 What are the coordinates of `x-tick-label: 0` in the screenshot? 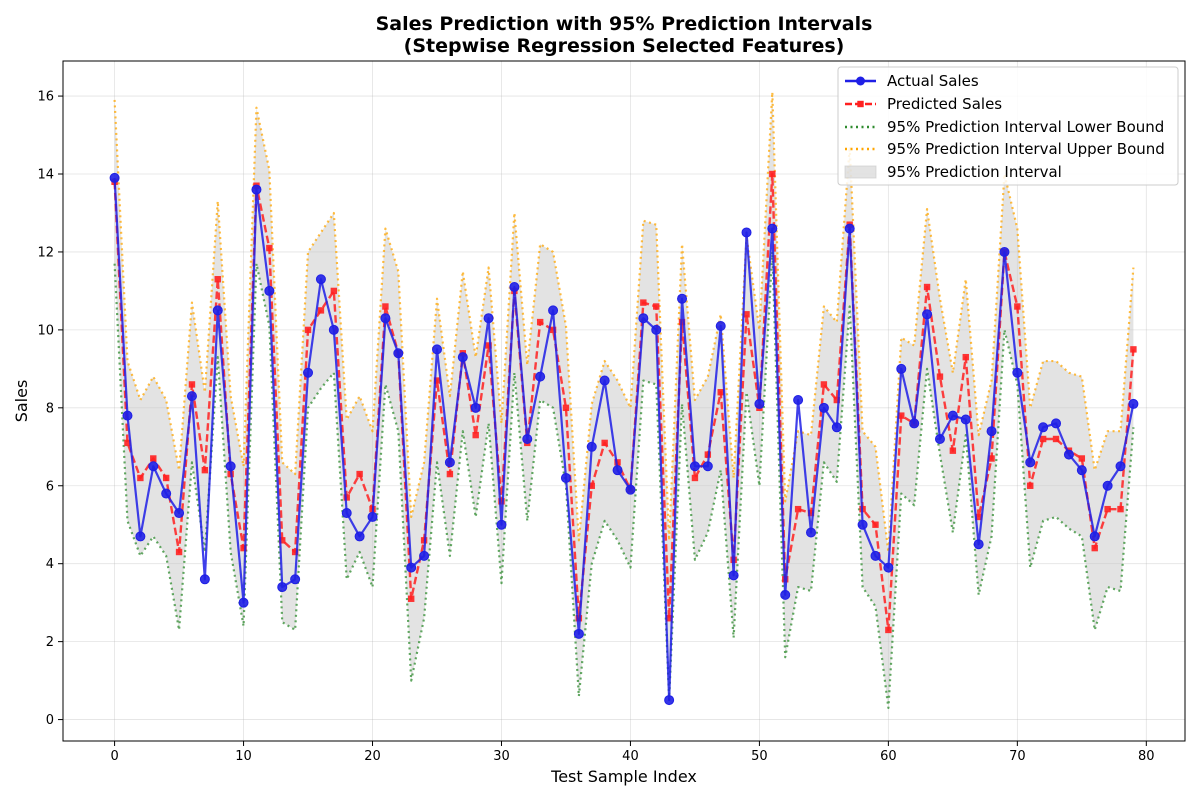 It's located at (114, 756).